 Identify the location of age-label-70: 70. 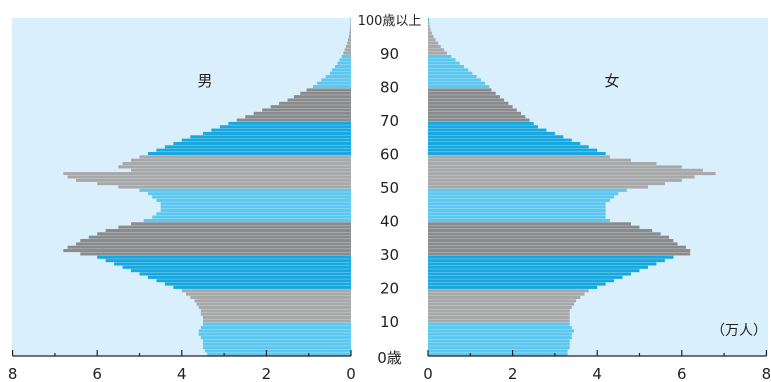
(389, 121).